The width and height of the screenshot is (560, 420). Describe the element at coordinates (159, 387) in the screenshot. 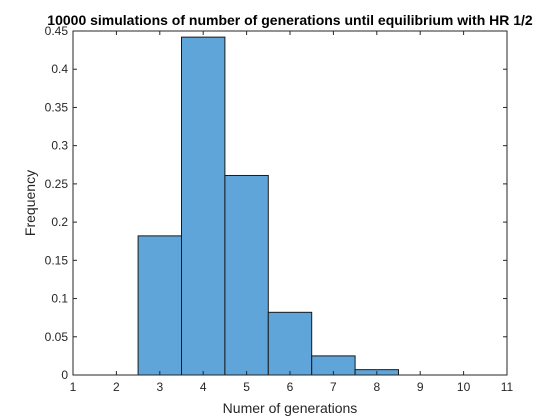

I see `x-tick-label: 3` at that location.